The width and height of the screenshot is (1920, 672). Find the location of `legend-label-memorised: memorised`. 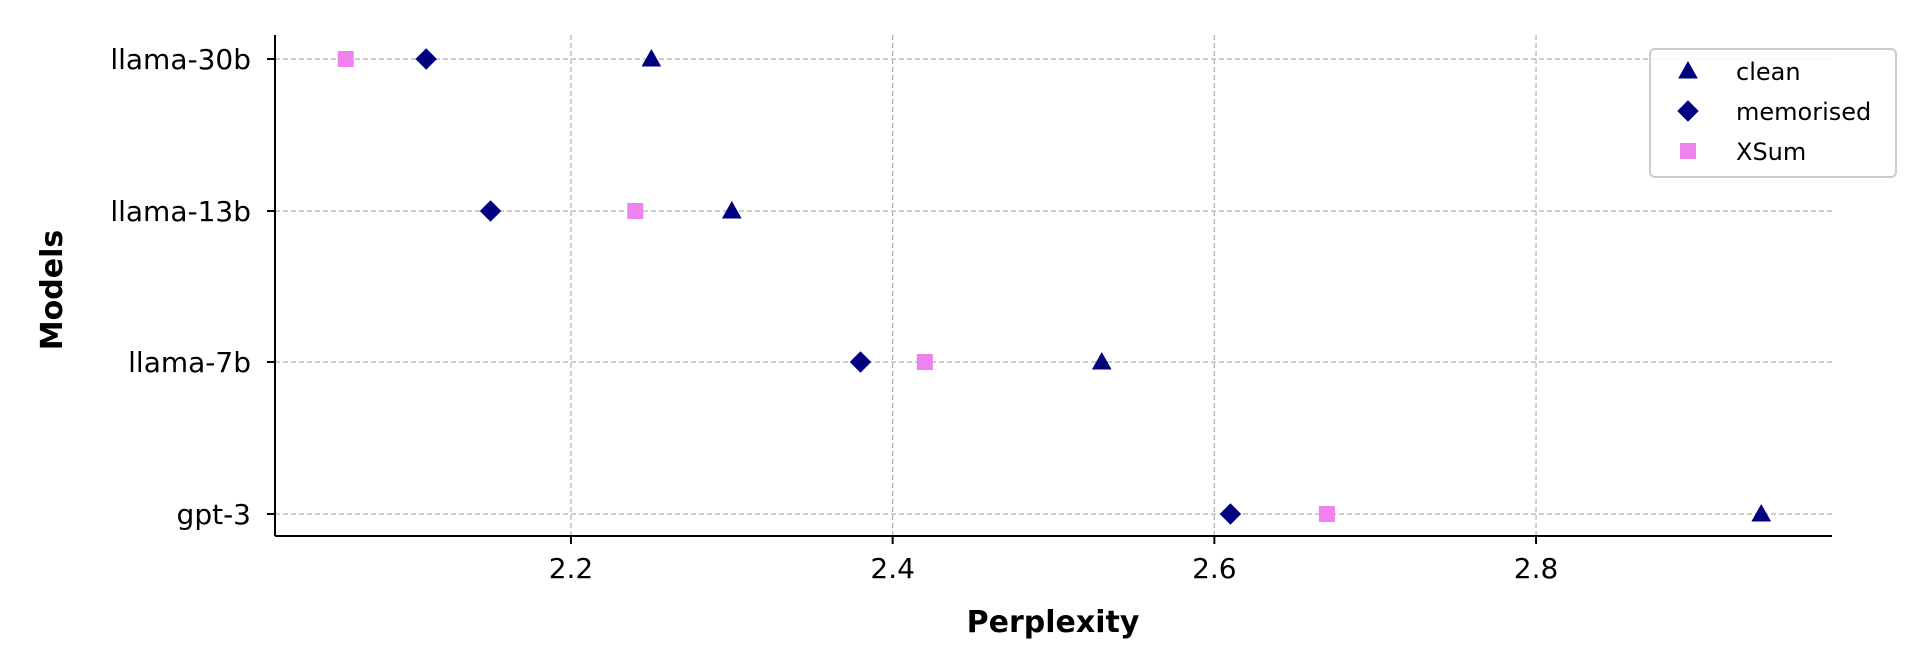

legend-label-memorised: memorised is located at coordinates (1803, 112).